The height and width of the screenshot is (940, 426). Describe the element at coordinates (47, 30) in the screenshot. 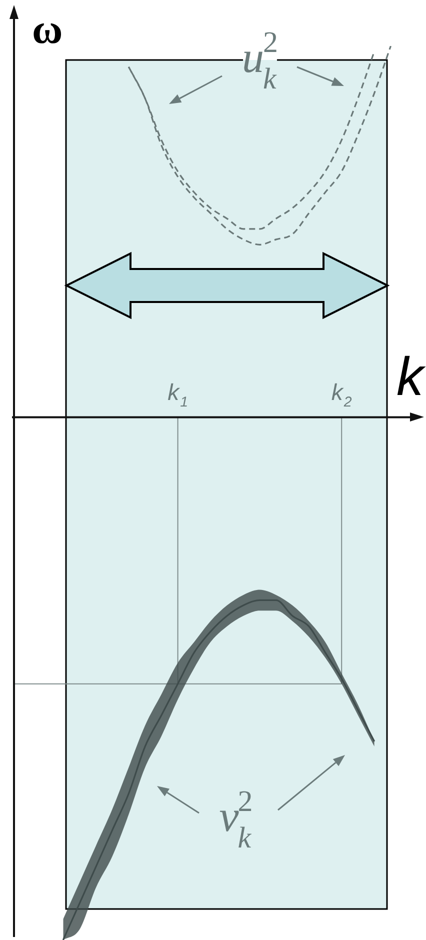

I see `y-axis-title: ω` at that location.